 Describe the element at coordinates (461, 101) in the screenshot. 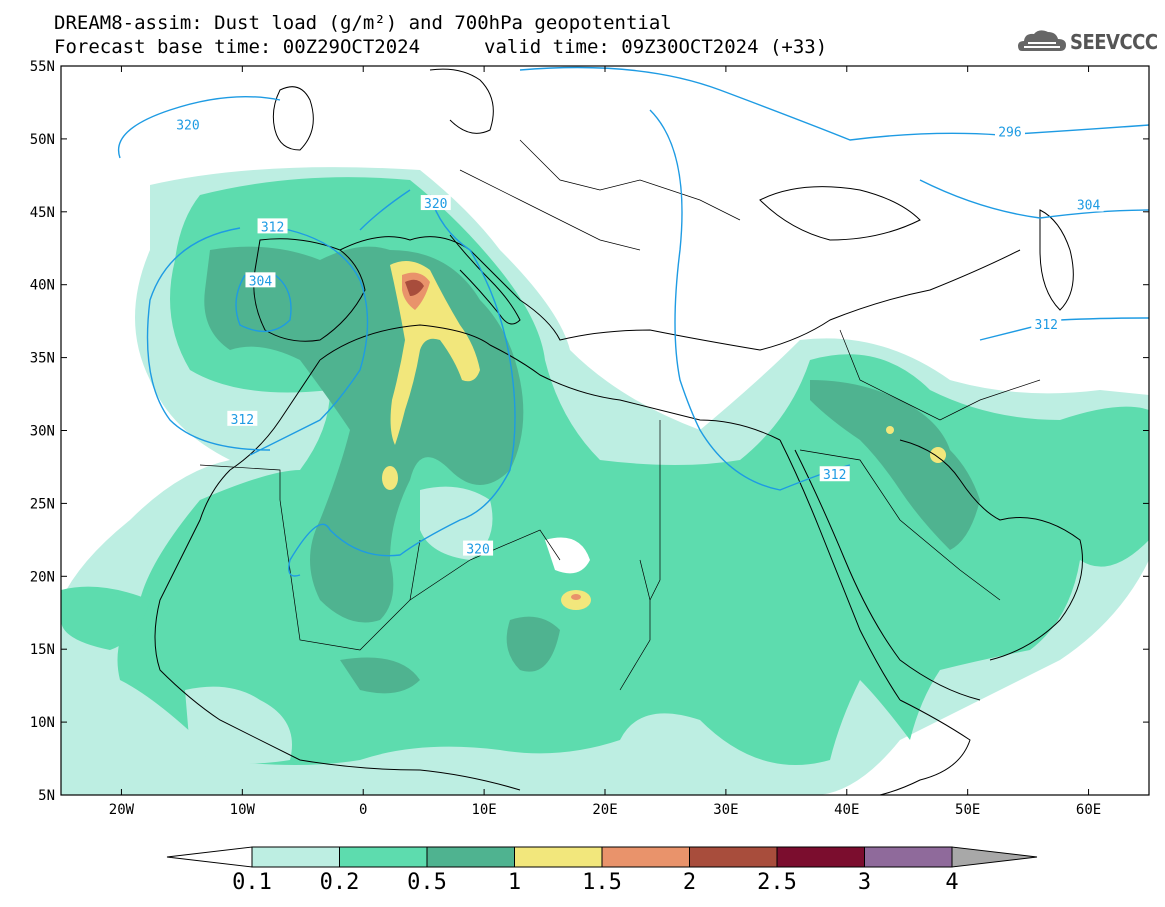

I see `scandinavia` at that location.